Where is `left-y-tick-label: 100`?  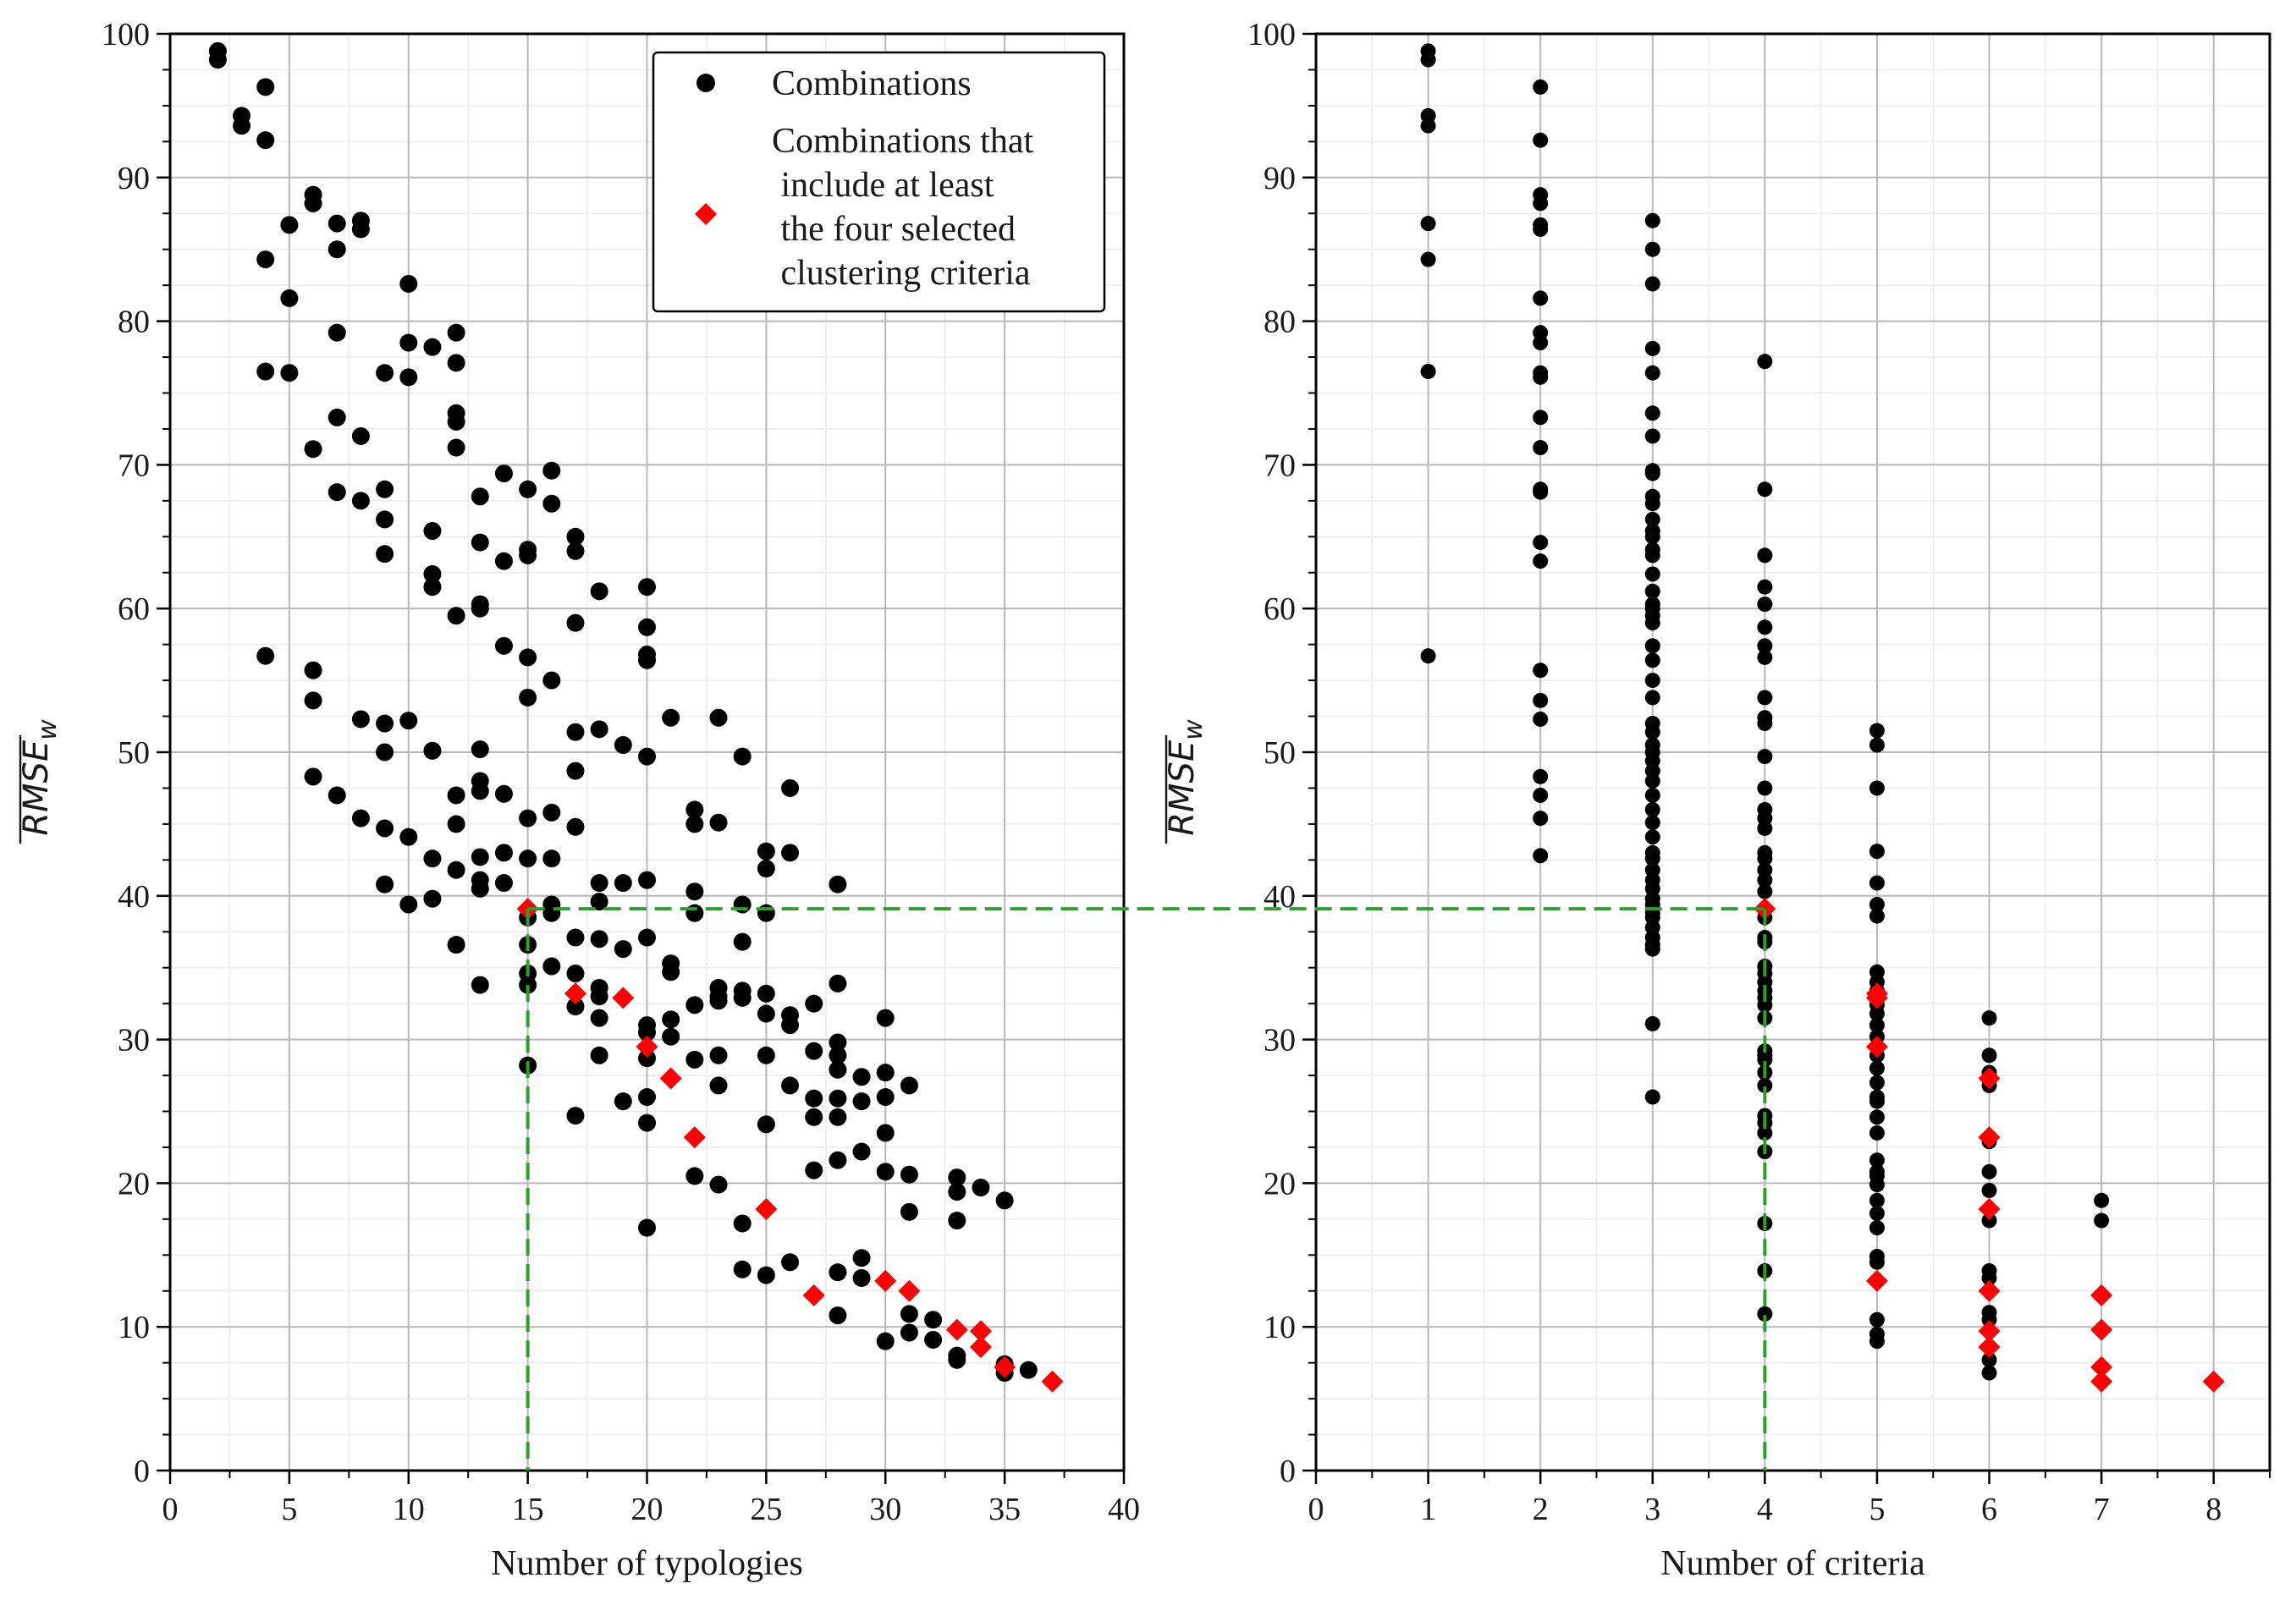 left-y-tick-label: 100 is located at coordinates (126, 34).